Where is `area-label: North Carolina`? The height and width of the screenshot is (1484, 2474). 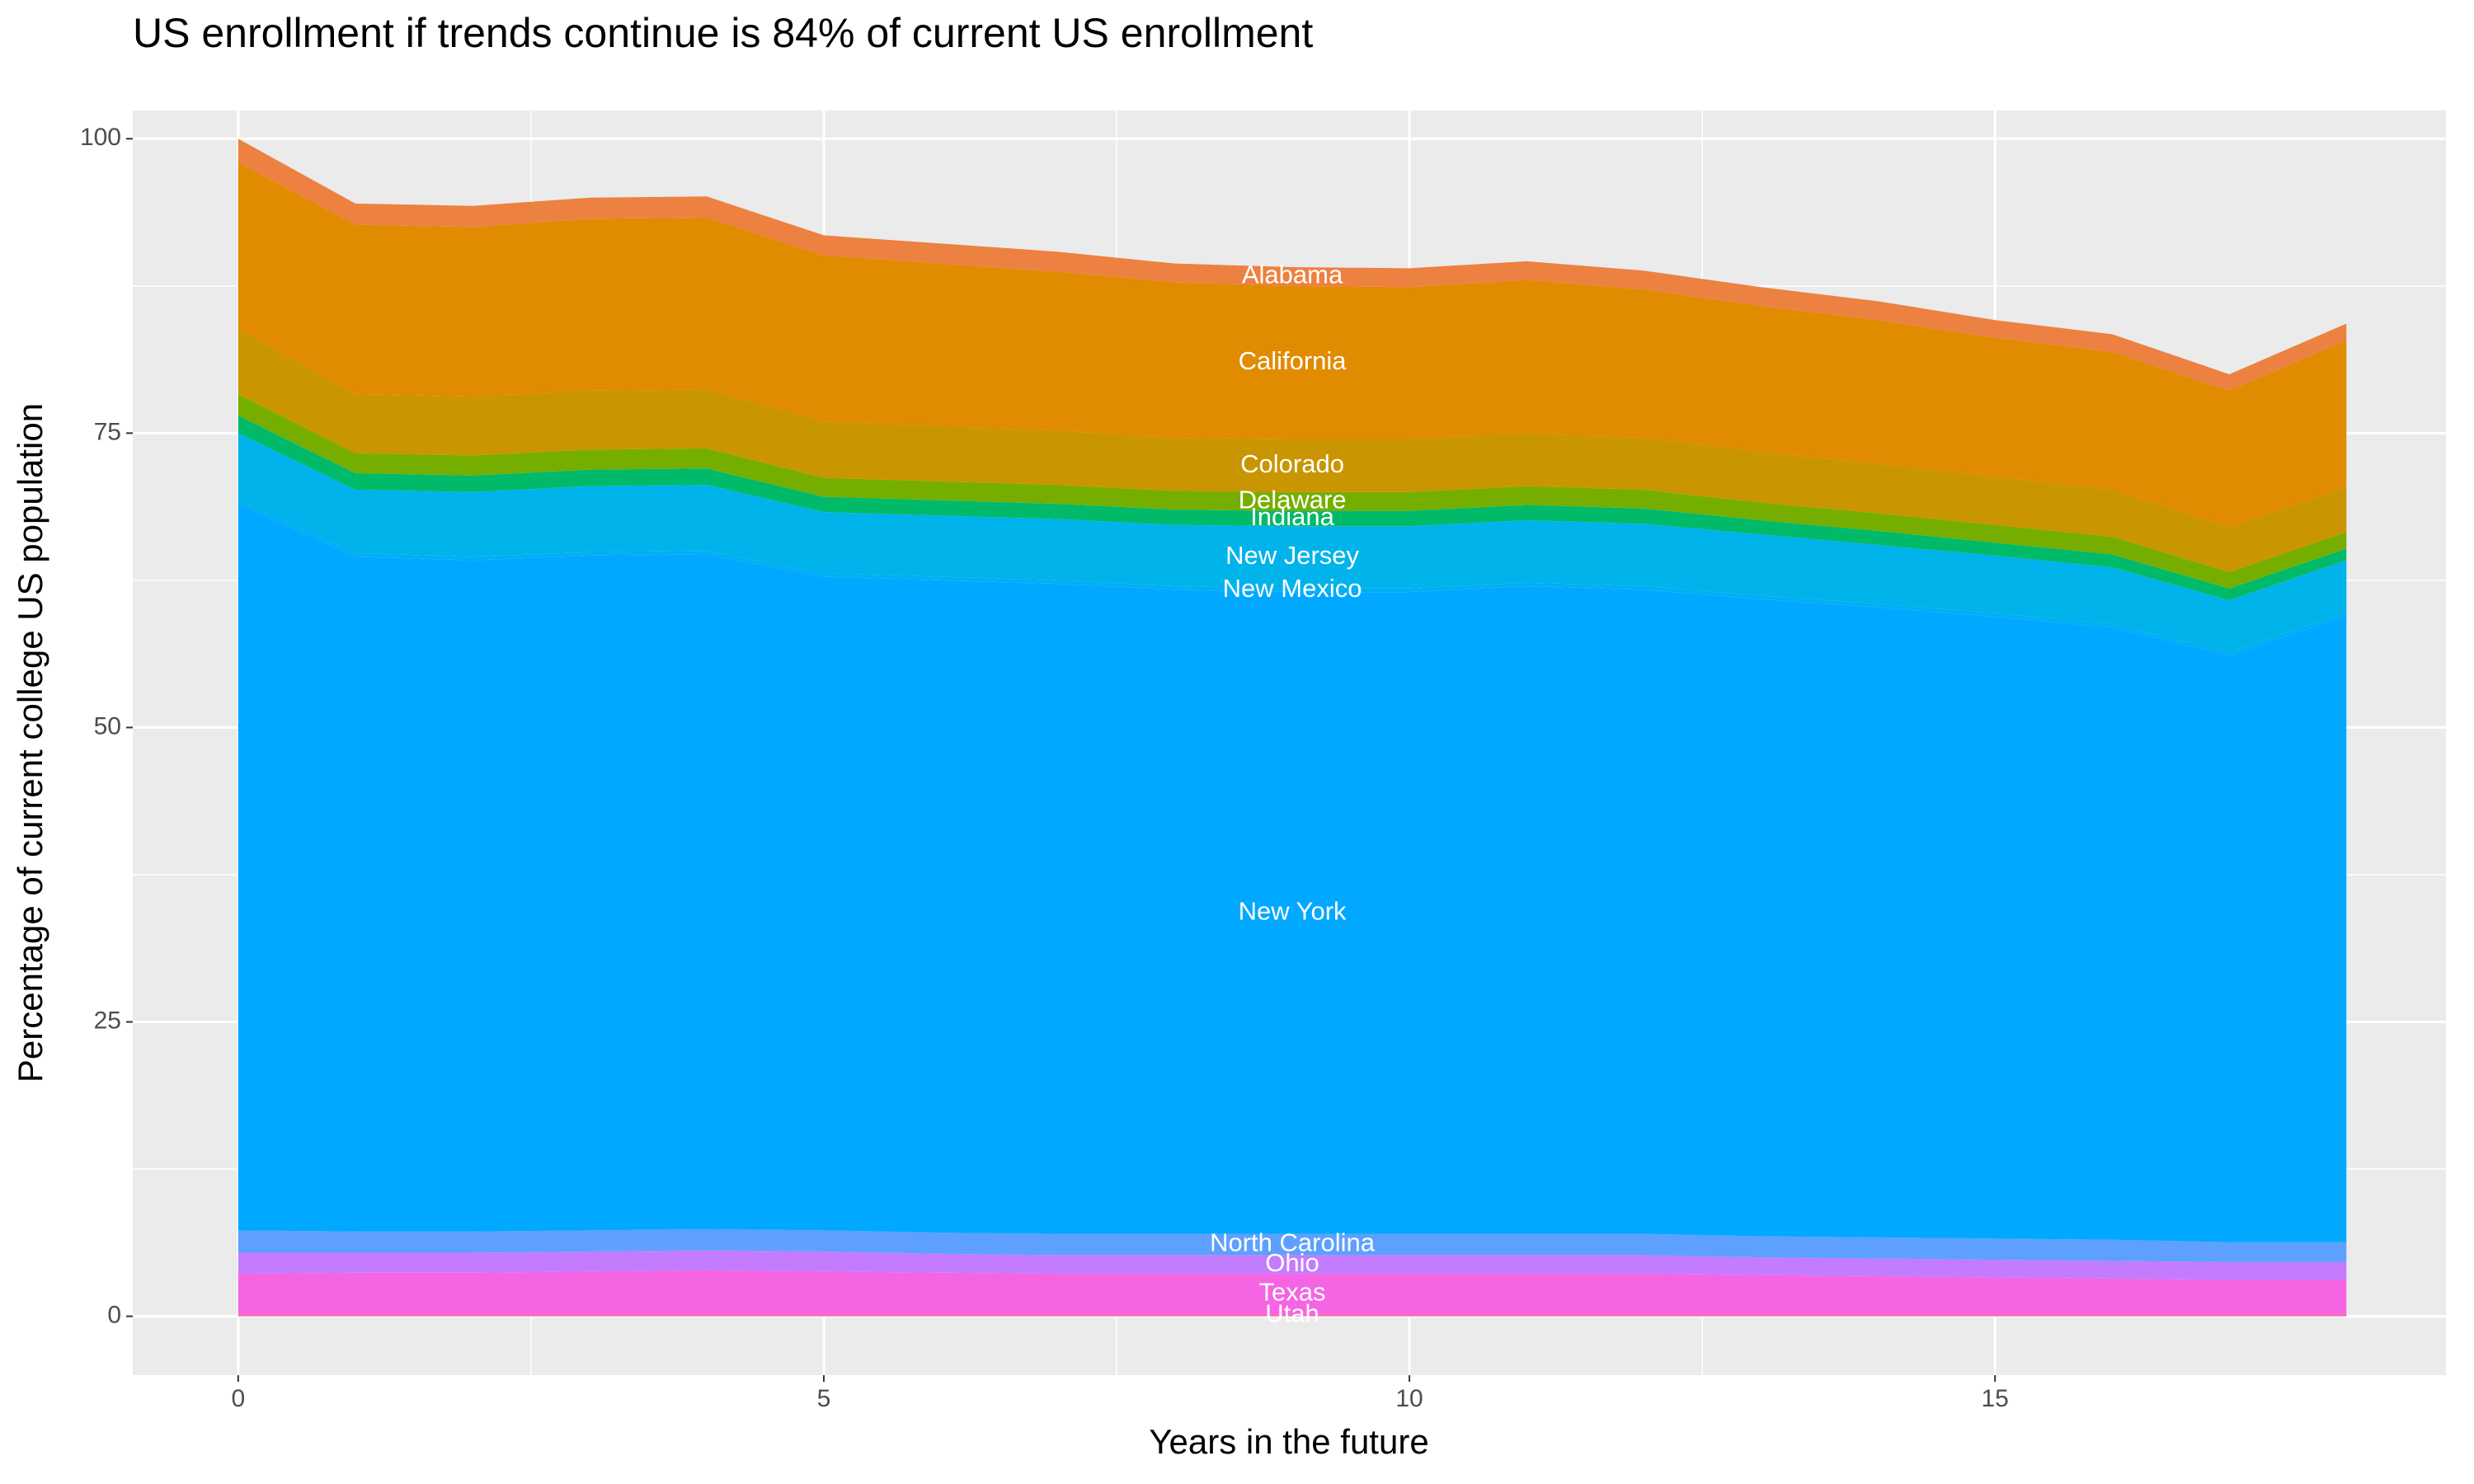
area-label: North Carolina is located at coordinates (1293, 1242).